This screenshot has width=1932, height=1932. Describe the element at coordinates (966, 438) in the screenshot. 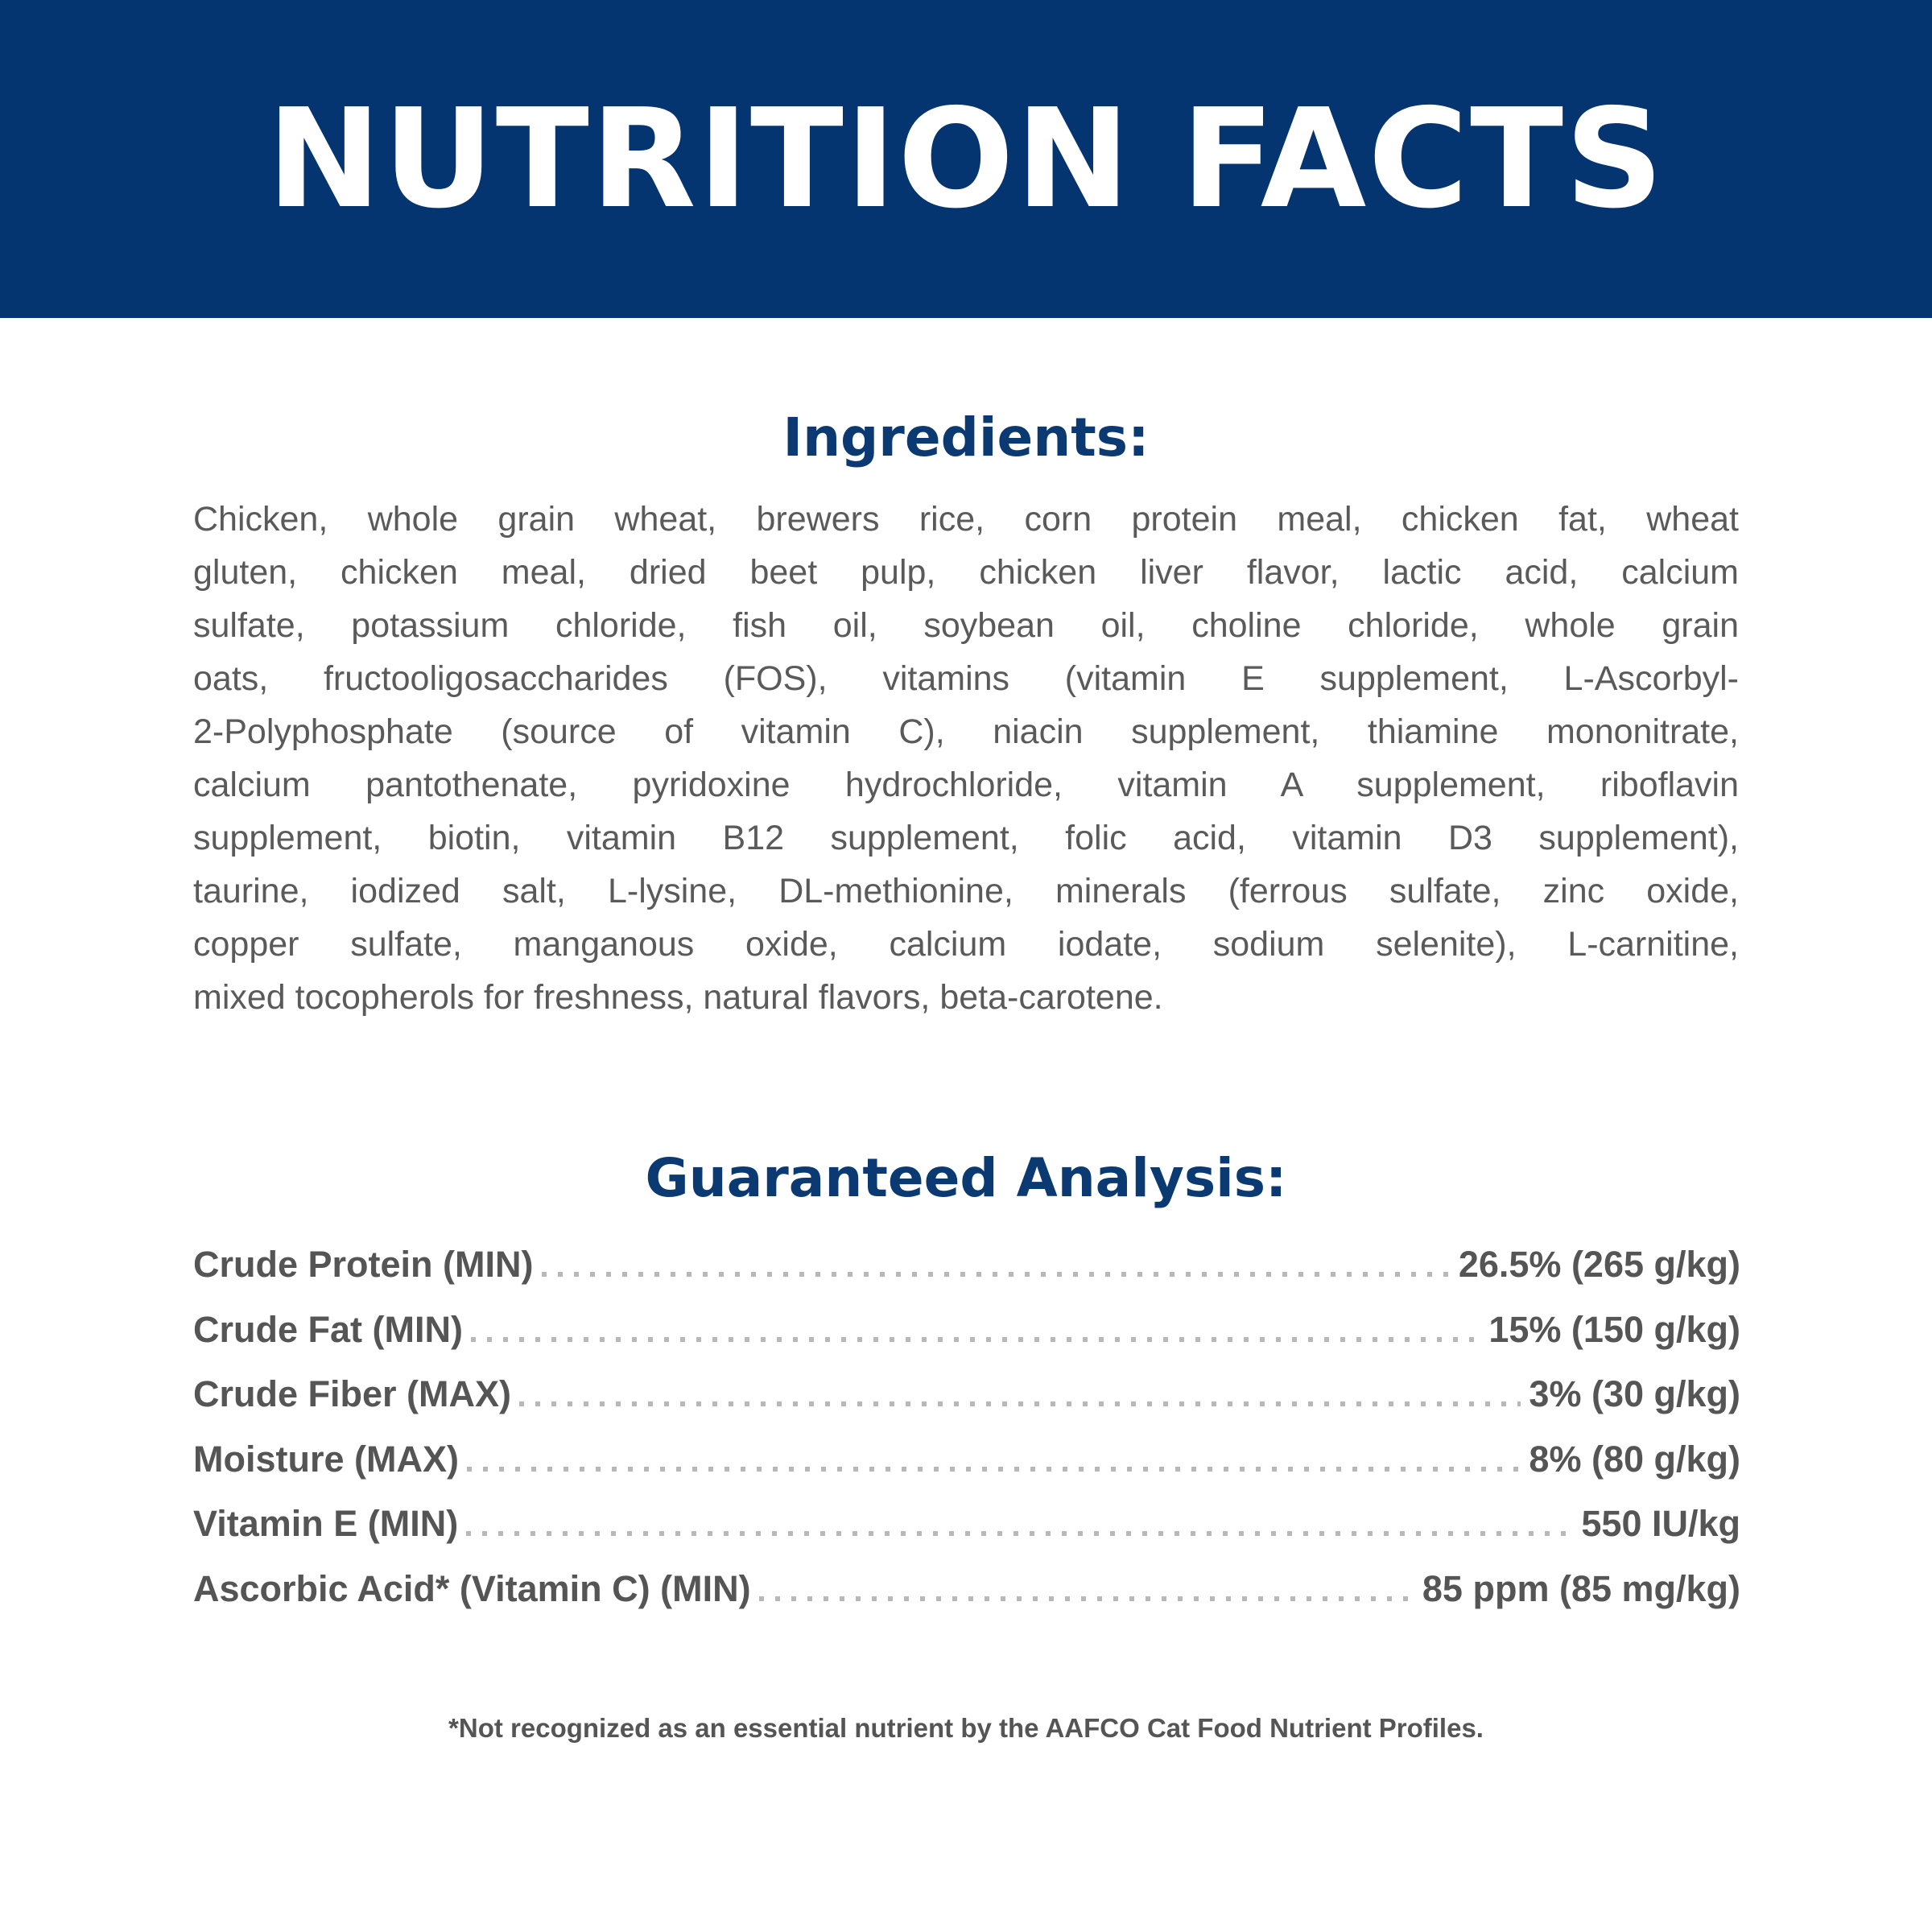

I see `ingredients-heading: Ingredients:` at that location.